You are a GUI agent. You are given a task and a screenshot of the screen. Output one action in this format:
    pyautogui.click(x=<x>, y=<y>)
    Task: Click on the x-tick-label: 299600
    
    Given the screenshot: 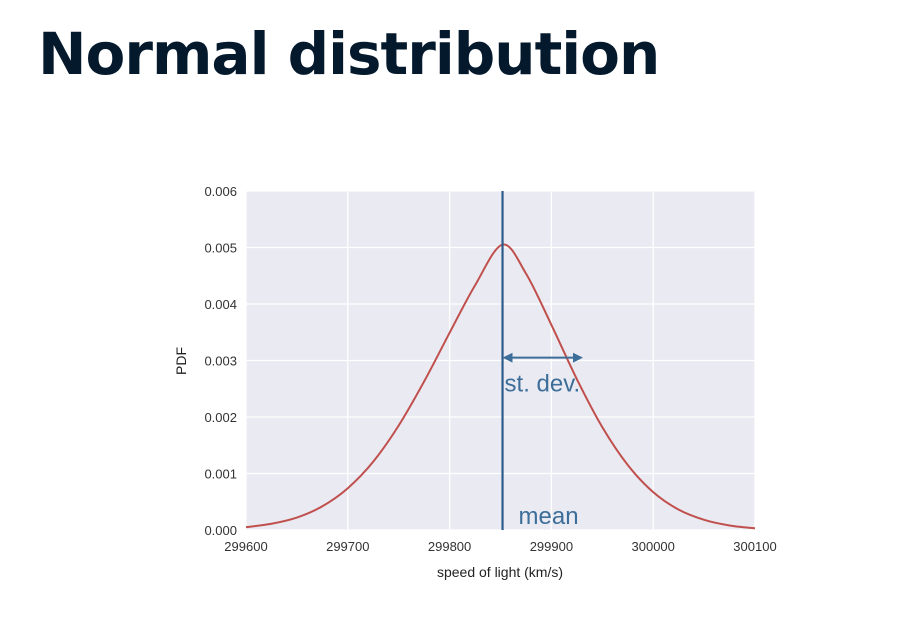 What is the action you would take?
    pyautogui.click(x=245, y=546)
    